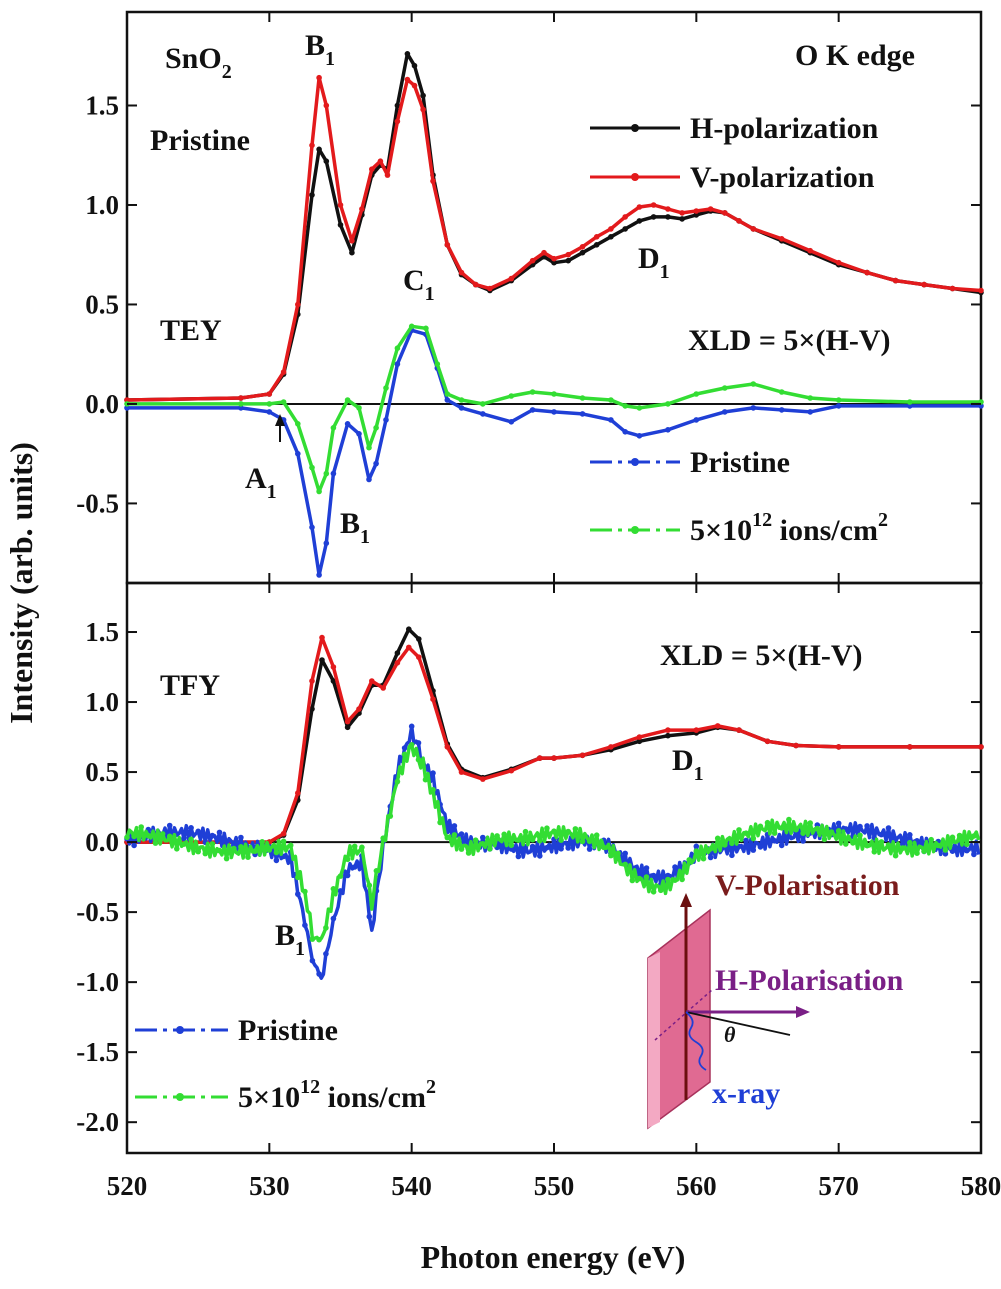 Image resolution: width=1001 pixels, height=1289 pixels. Describe the element at coordinates (683, 1015) in the screenshot. I see `plane-dash` at that location.